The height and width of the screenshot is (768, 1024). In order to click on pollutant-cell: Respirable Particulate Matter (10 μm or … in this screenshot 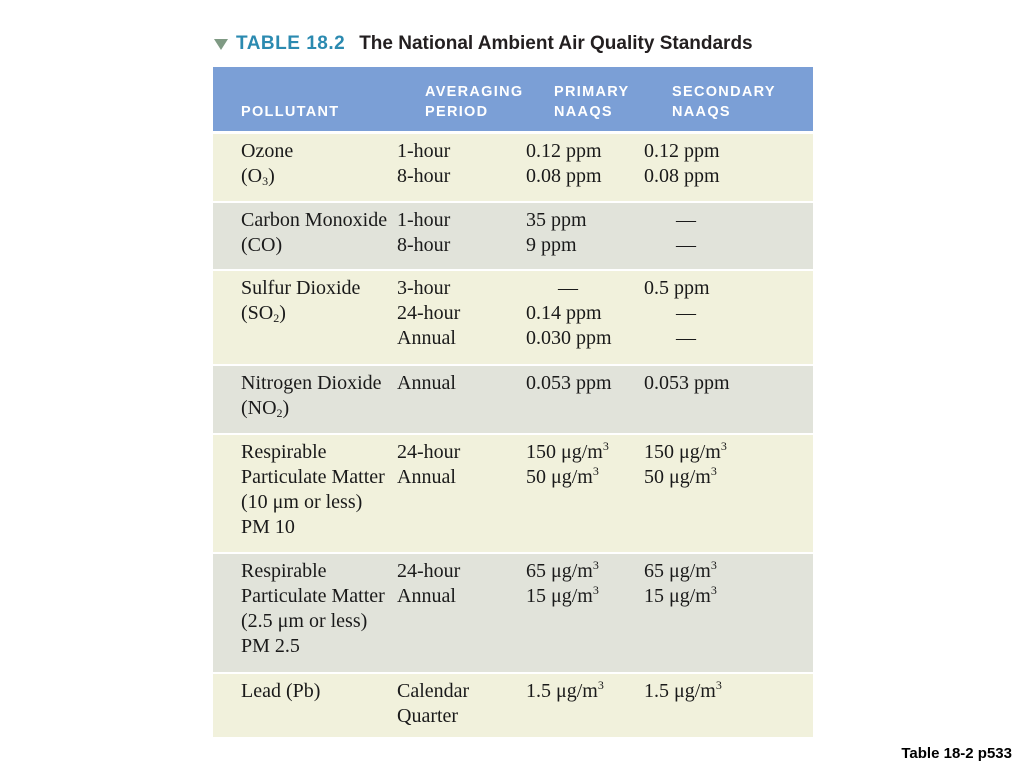, I will do `click(313, 489)`.